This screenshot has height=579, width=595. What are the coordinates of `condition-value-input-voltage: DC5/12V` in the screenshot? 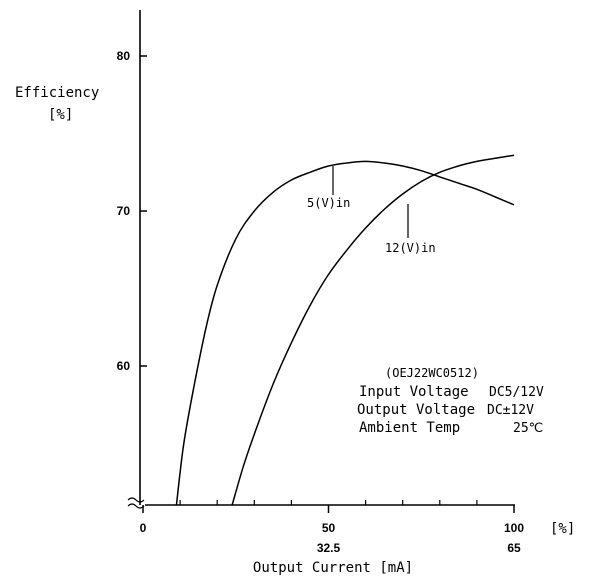 It's located at (516, 392).